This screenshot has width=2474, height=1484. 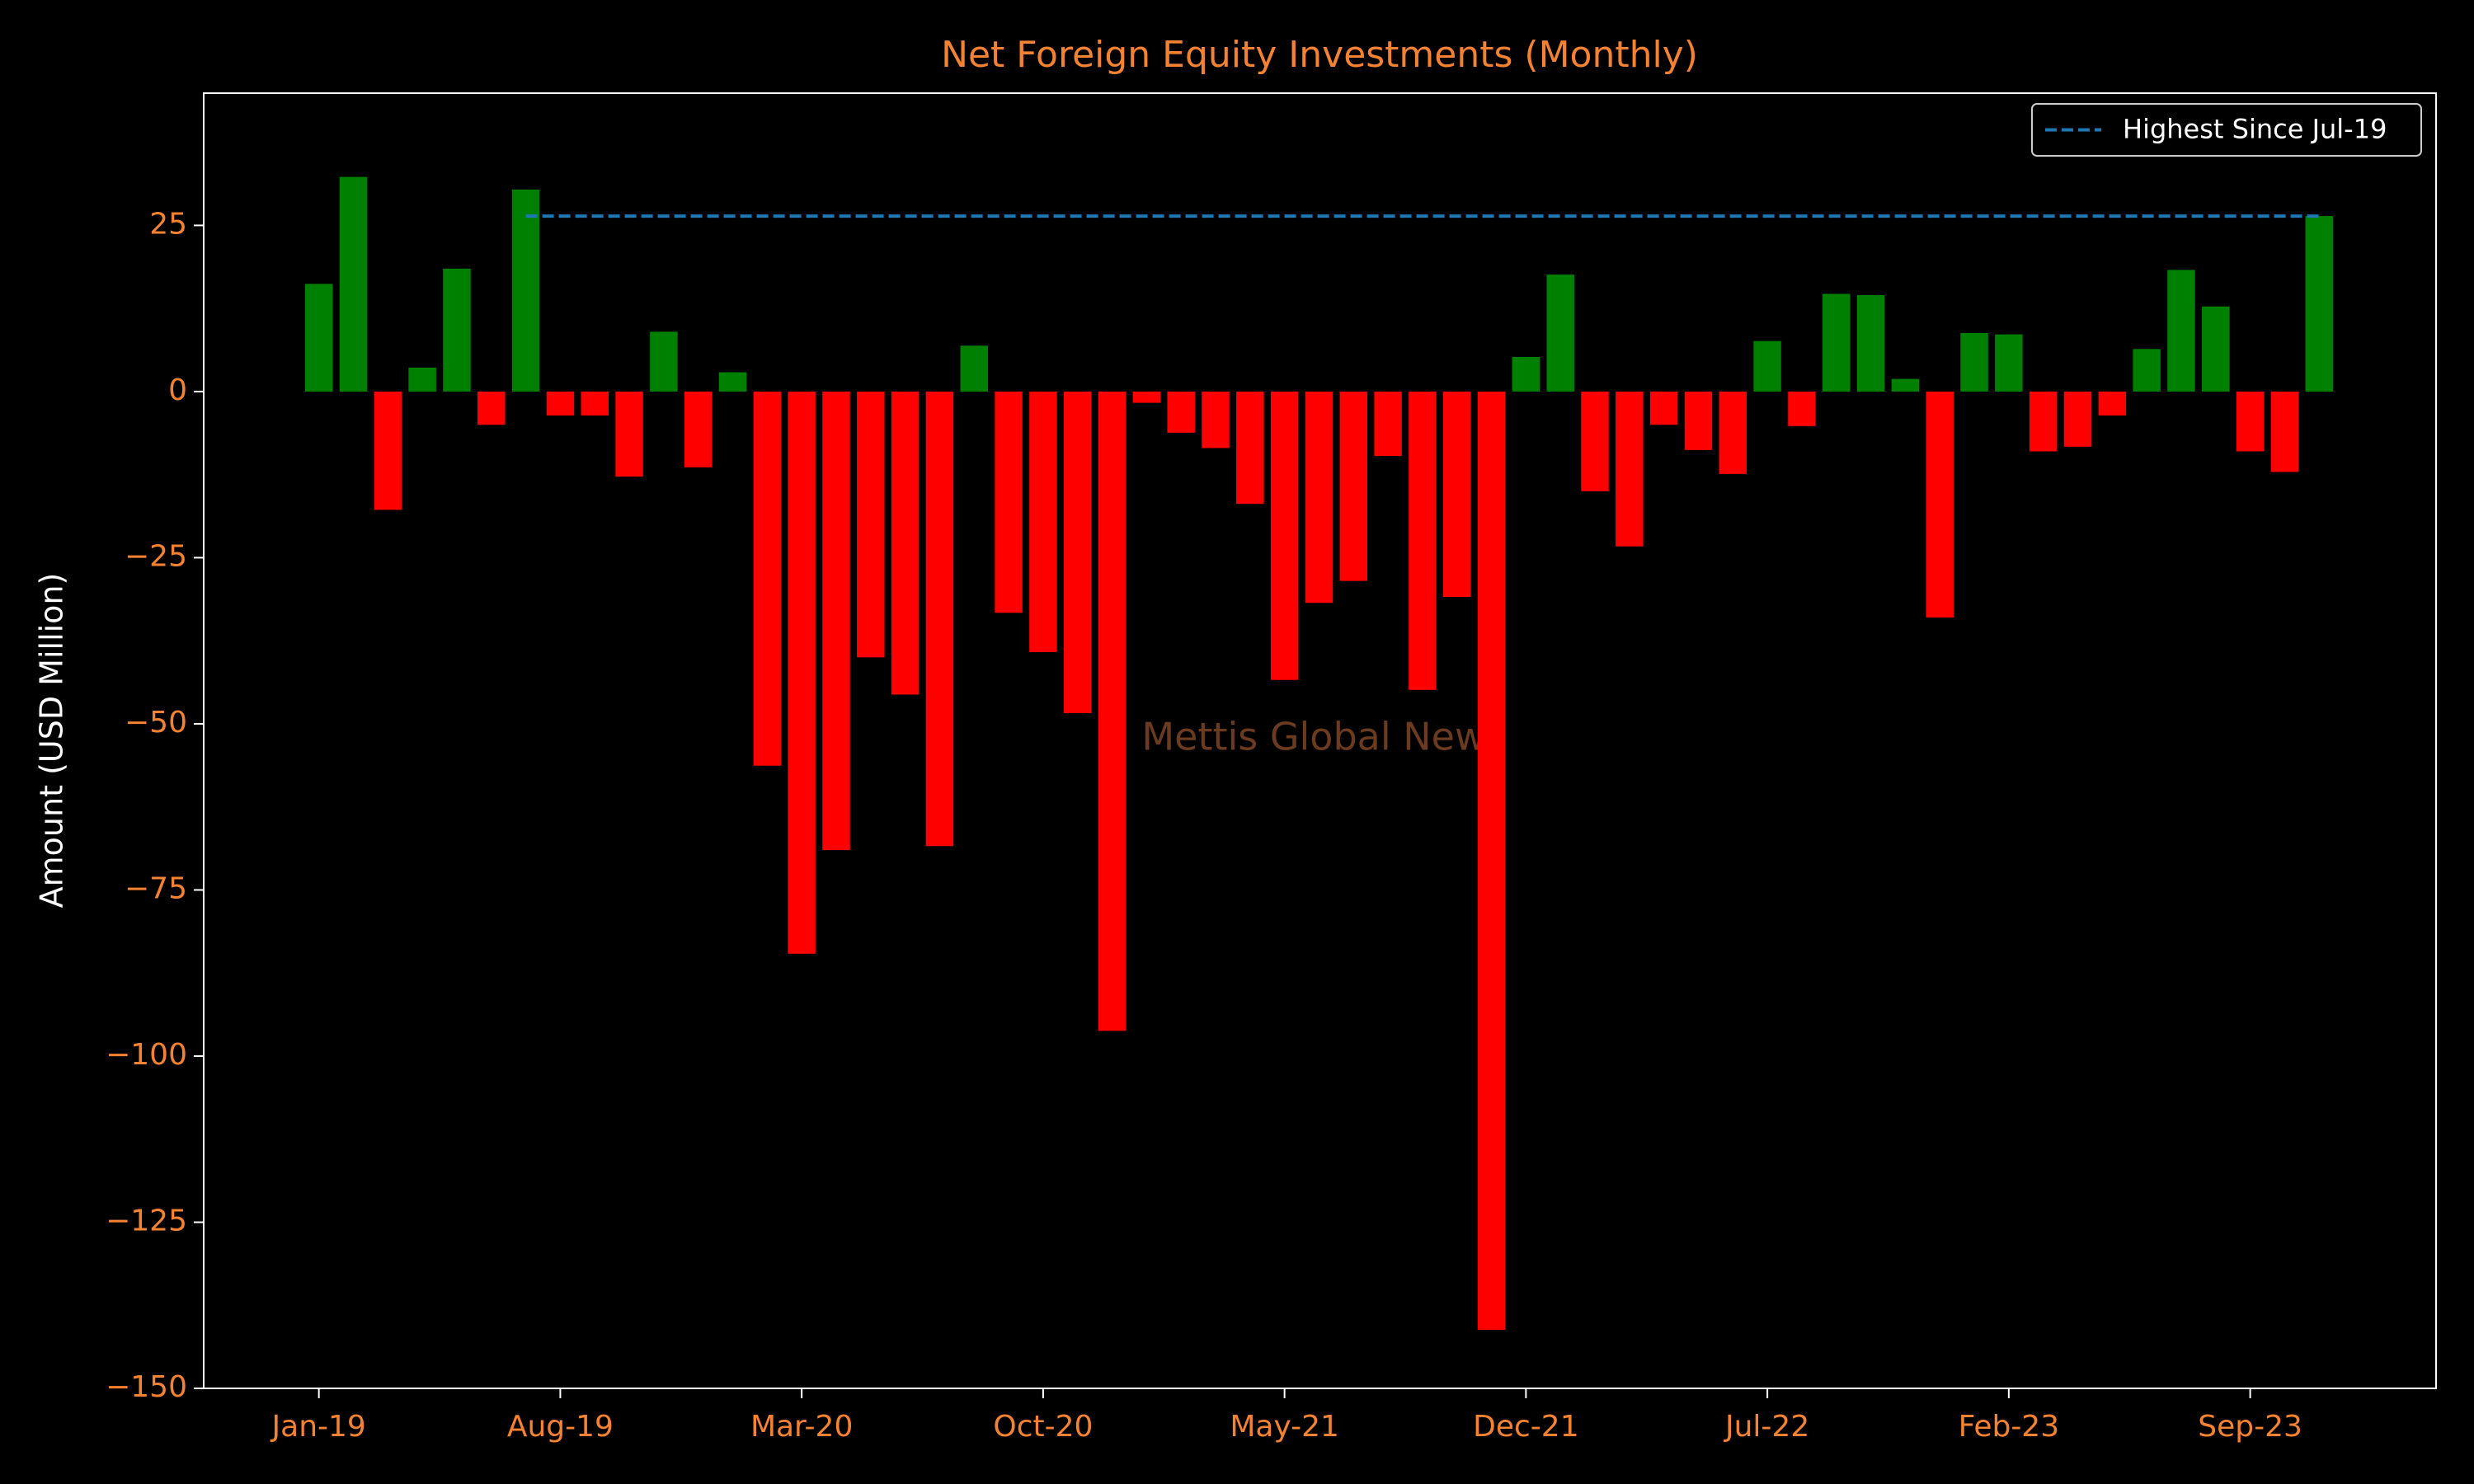 What do you see at coordinates (1284, 1427) in the screenshot?
I see `x-tick-label: May-21` at bounding box center [1284, 1427].